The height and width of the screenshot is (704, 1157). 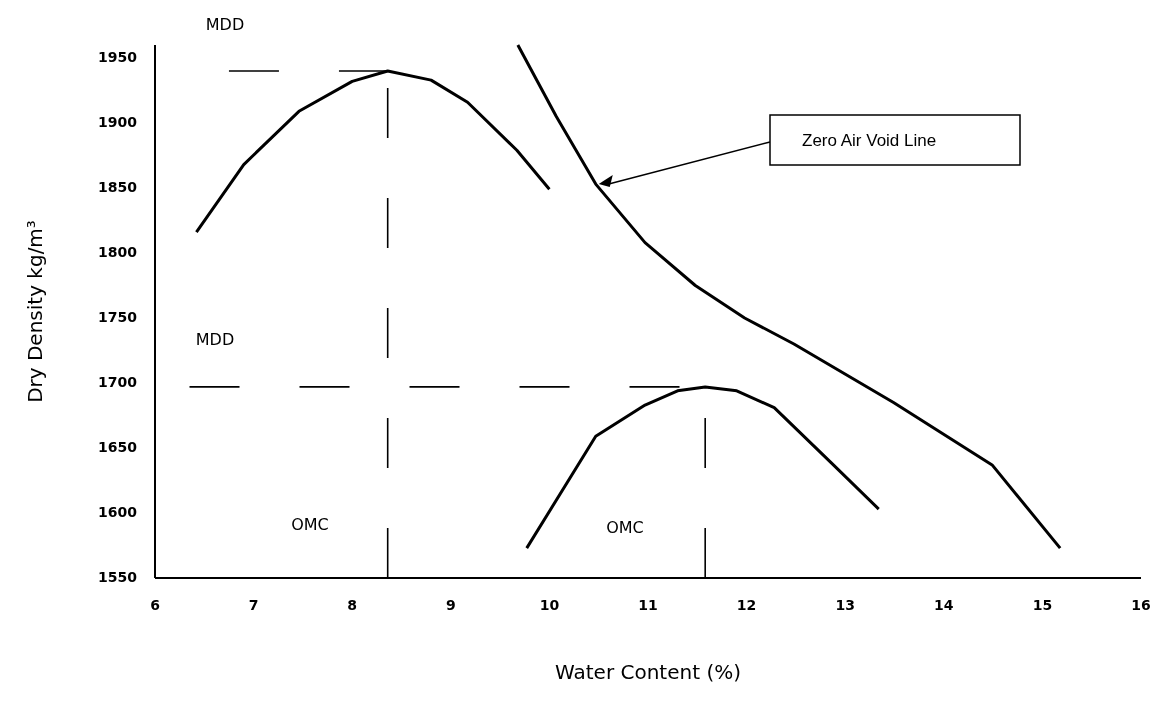 I want to click on x-tick-label: 9, so click(x=450, y=605).